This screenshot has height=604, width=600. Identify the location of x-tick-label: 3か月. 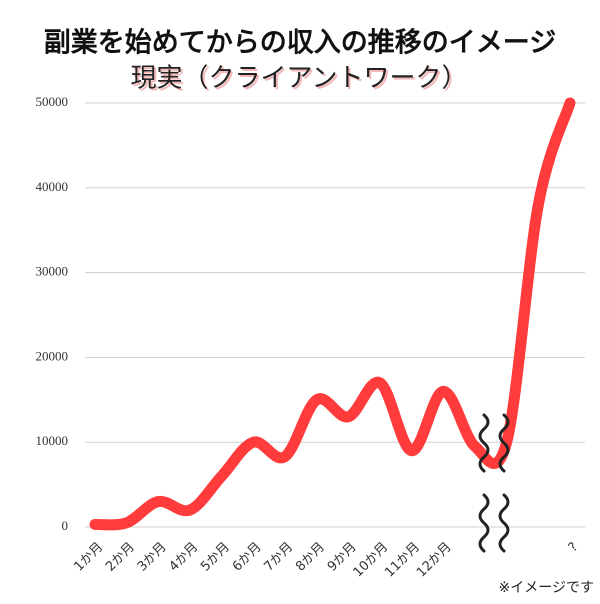
(152, 557).